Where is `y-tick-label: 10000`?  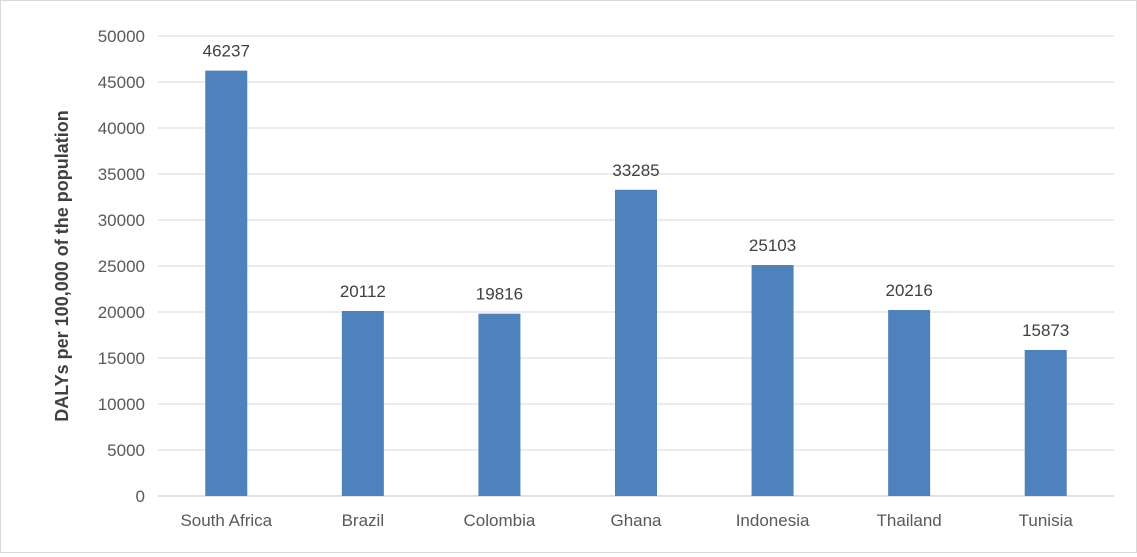 y-tick-label: 10000 is located at coordinates (121, 404).